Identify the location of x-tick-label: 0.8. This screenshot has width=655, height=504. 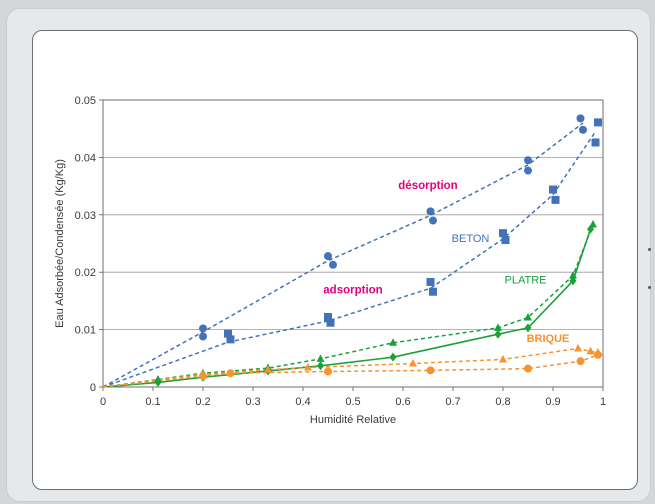
(502, 402).